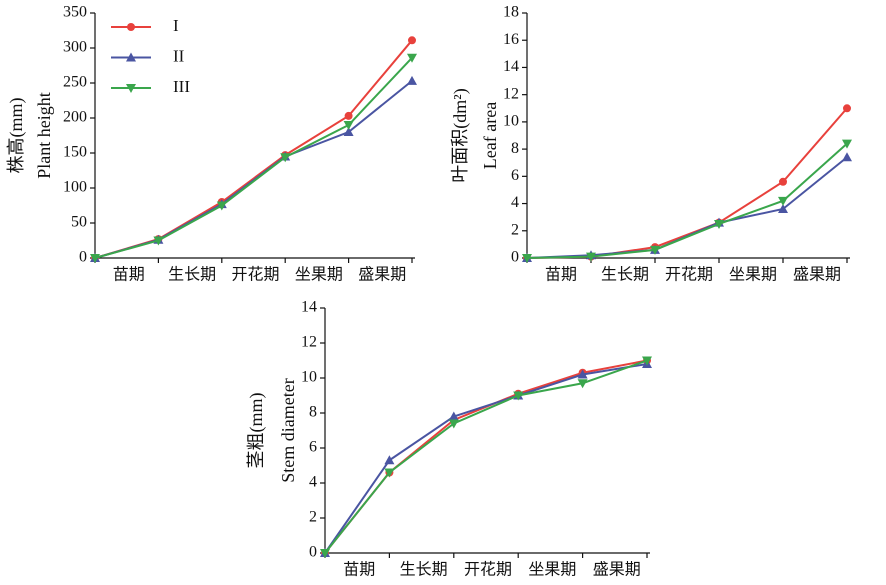  Describe the element at coordinates (179, 55) in the screenshot. I see `legend-label: II` at that location.